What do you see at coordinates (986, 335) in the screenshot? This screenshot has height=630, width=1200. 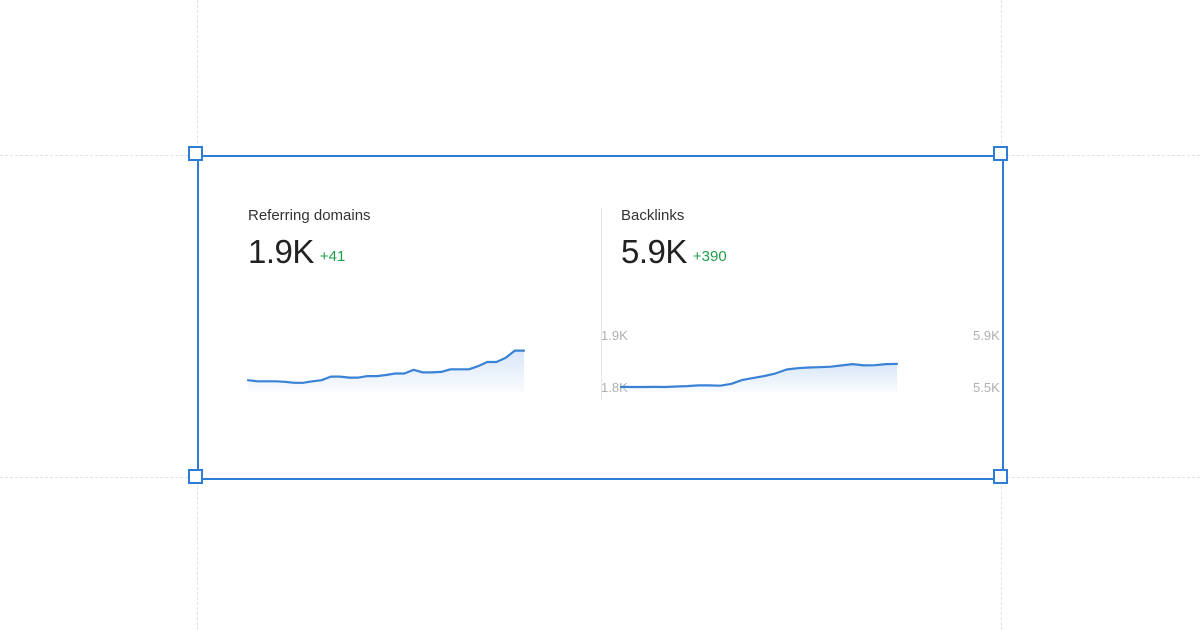 I see `y-tick-label-top: 5.9K` at bounding box center [986, 335].